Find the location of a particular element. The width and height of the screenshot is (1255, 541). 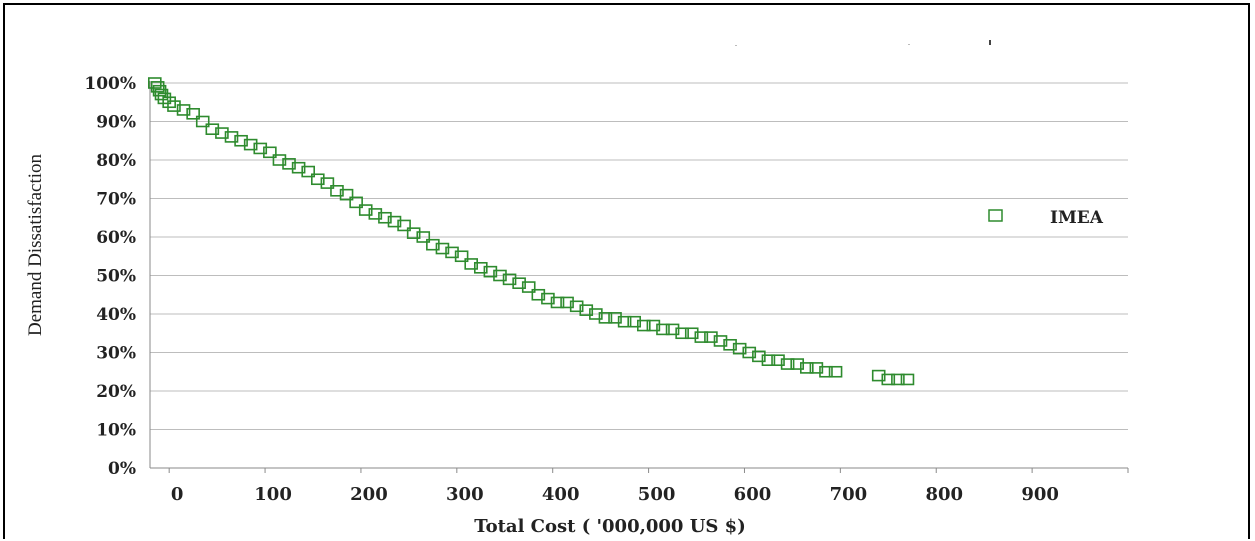

y-tick-label: 70% is located at coordinates (116, 200).